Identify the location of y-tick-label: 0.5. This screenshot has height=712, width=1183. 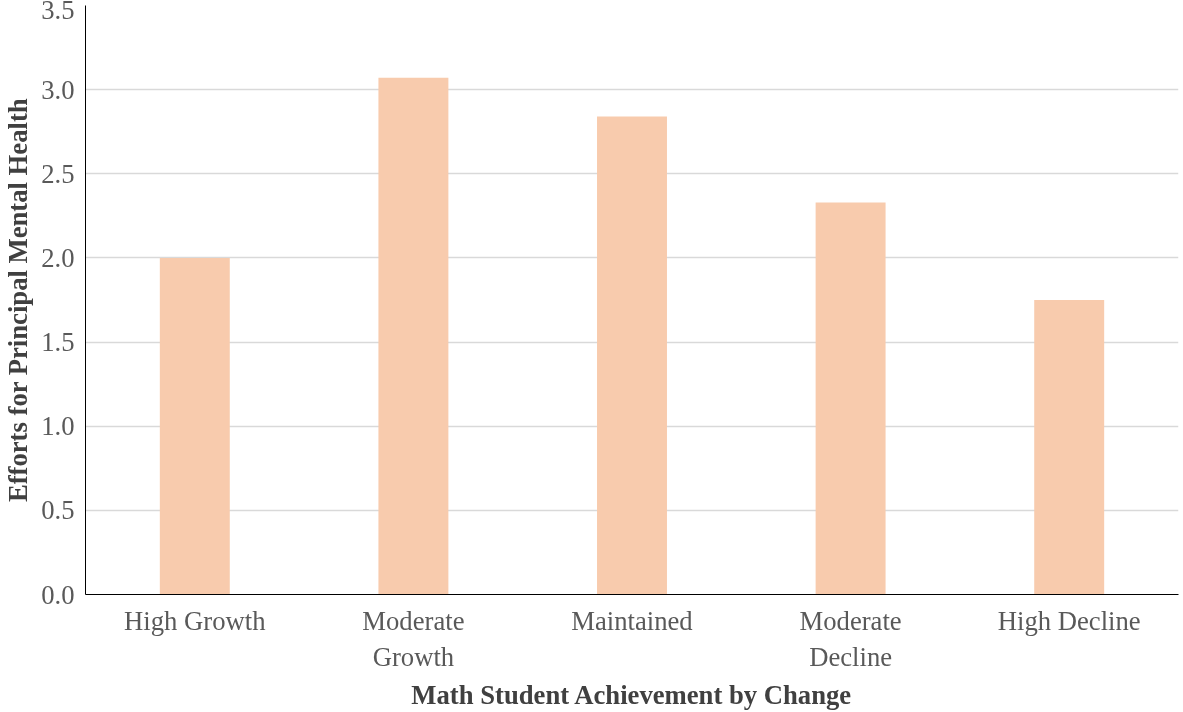
(58, 510).